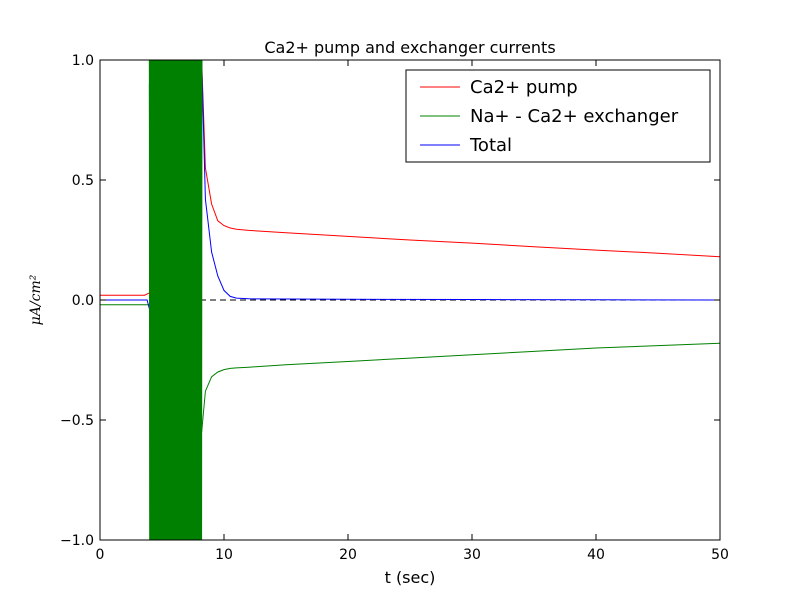  Describe the element at coordinates (100, 555) in the screenshot. I see `x-tick-label: 0` at that location.